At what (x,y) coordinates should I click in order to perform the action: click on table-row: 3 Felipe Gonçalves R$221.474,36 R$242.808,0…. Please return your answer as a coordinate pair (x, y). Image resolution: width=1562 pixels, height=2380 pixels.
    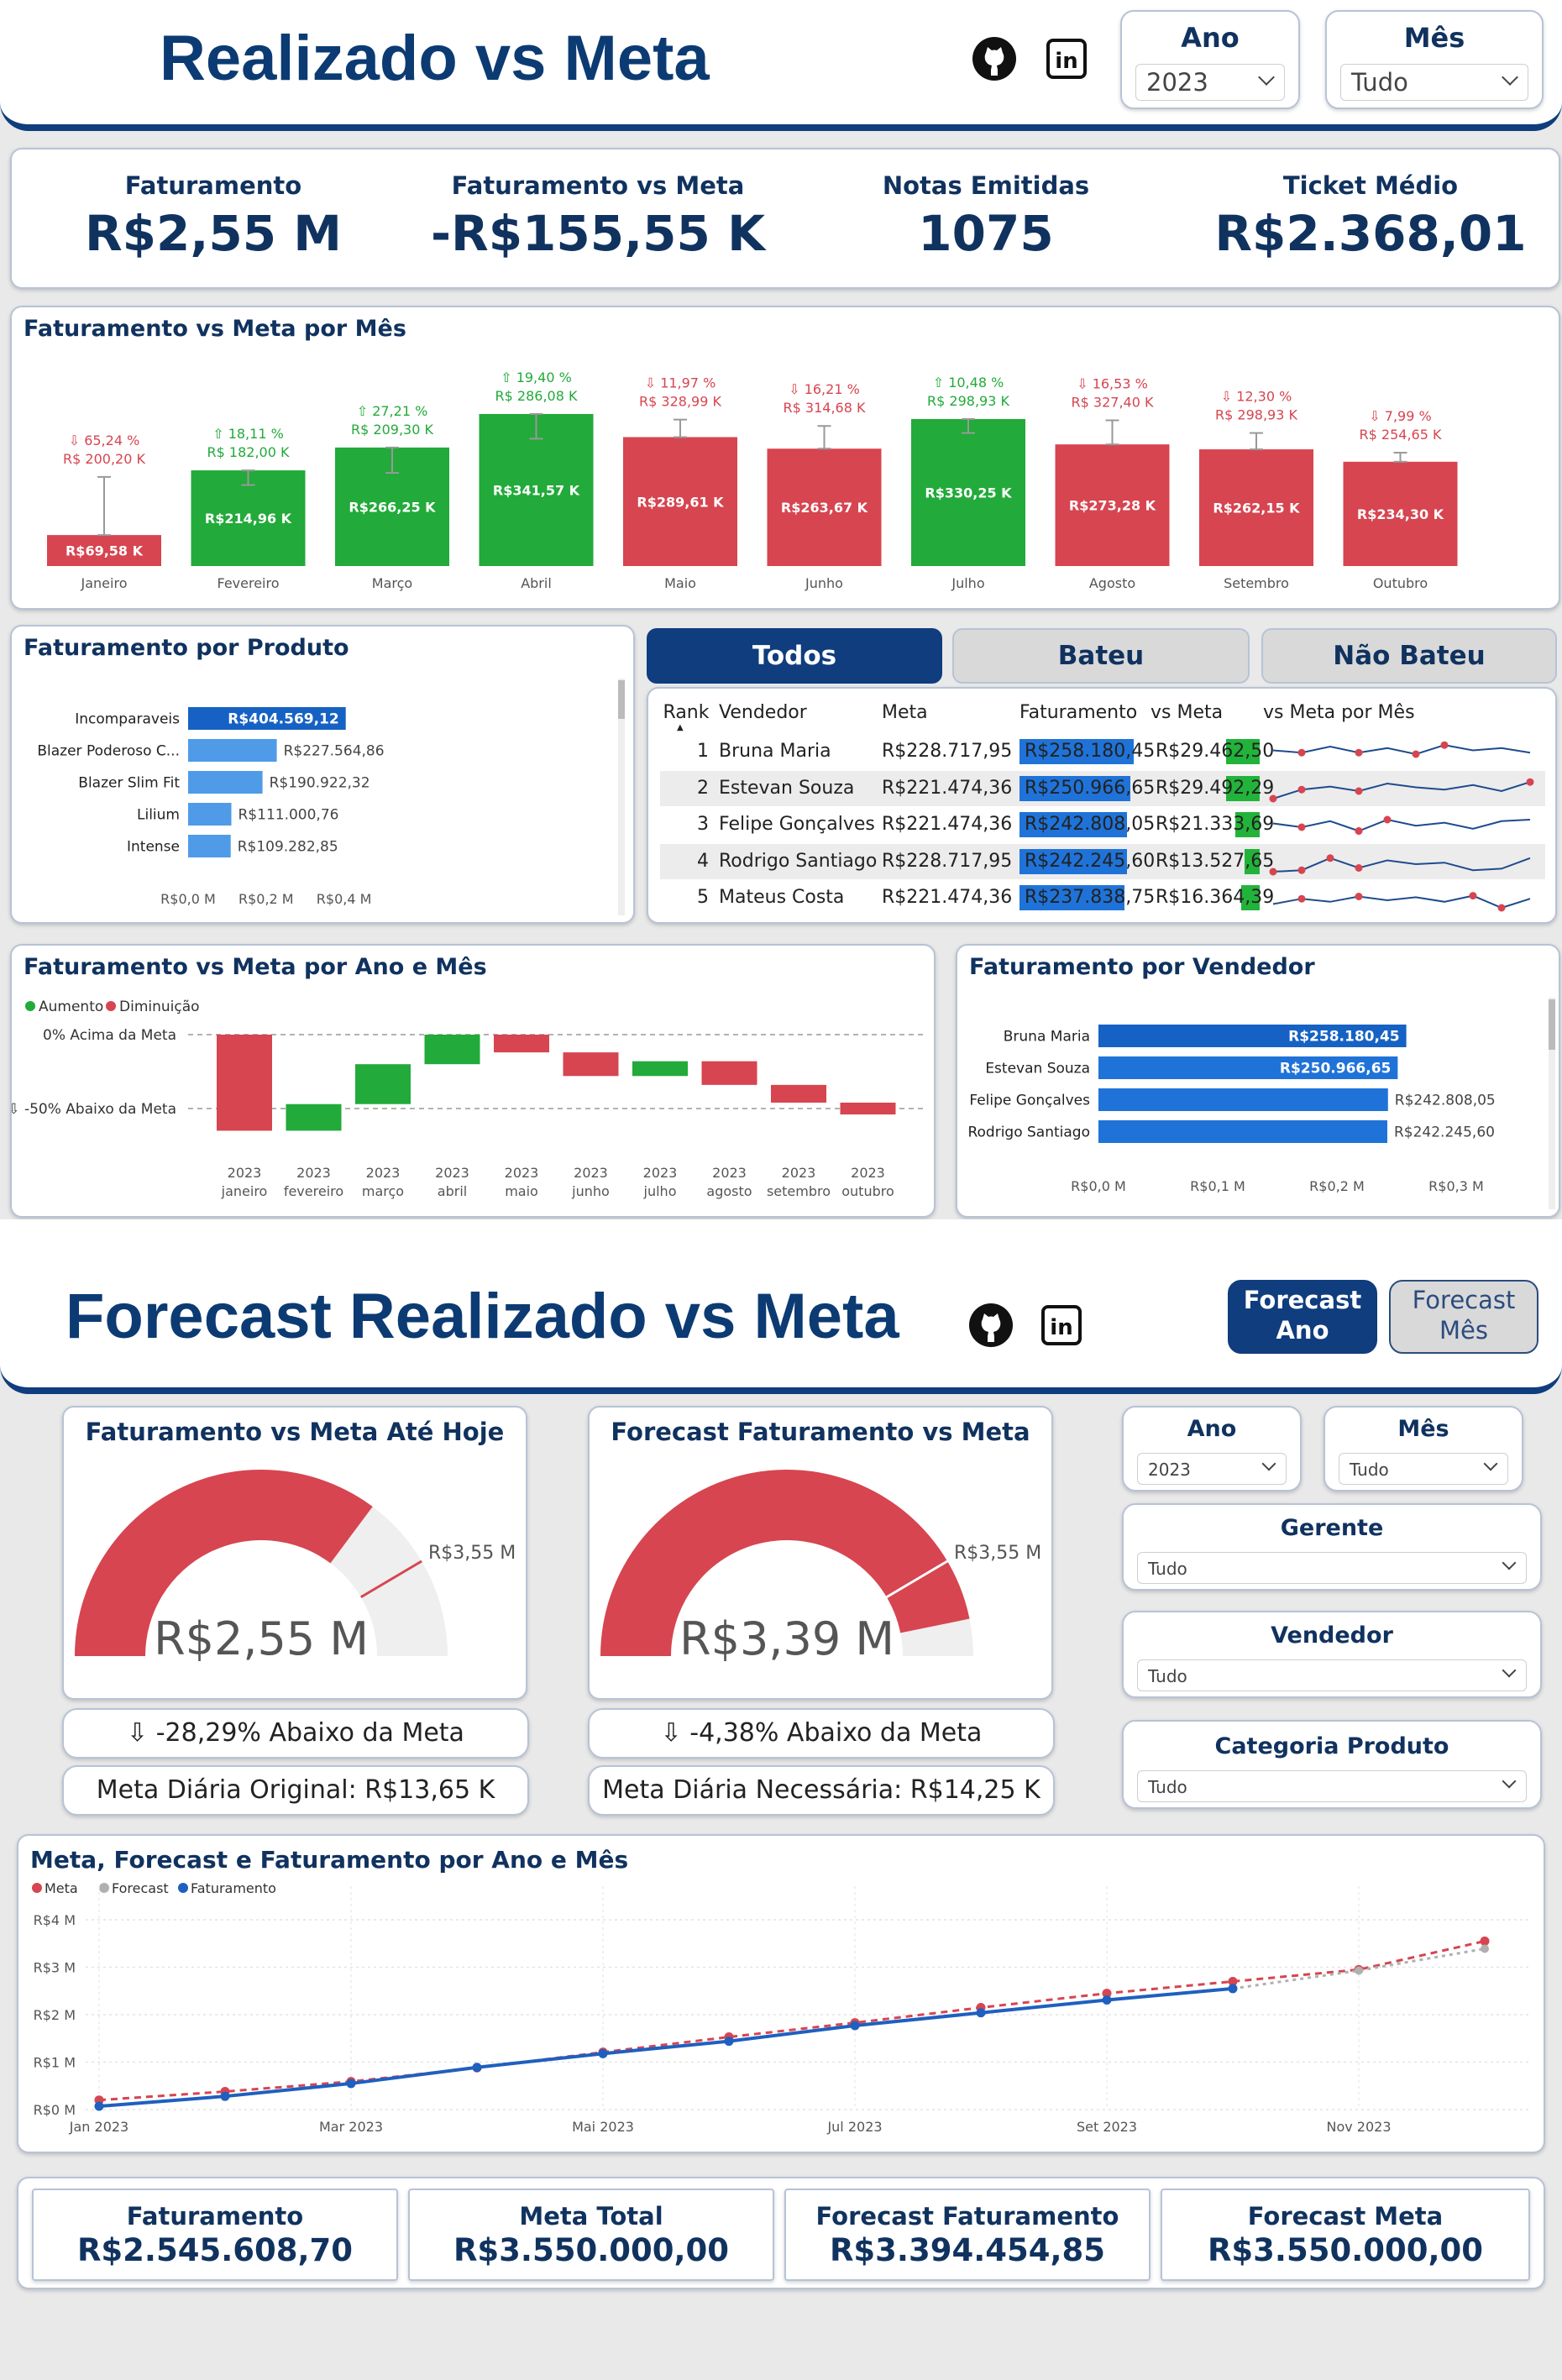
    Looking at the image, I should click on (1102, 825).